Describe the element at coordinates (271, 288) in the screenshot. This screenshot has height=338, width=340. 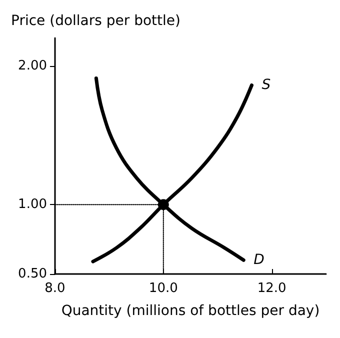
I see `x-tick-label: 12.0` at that location.